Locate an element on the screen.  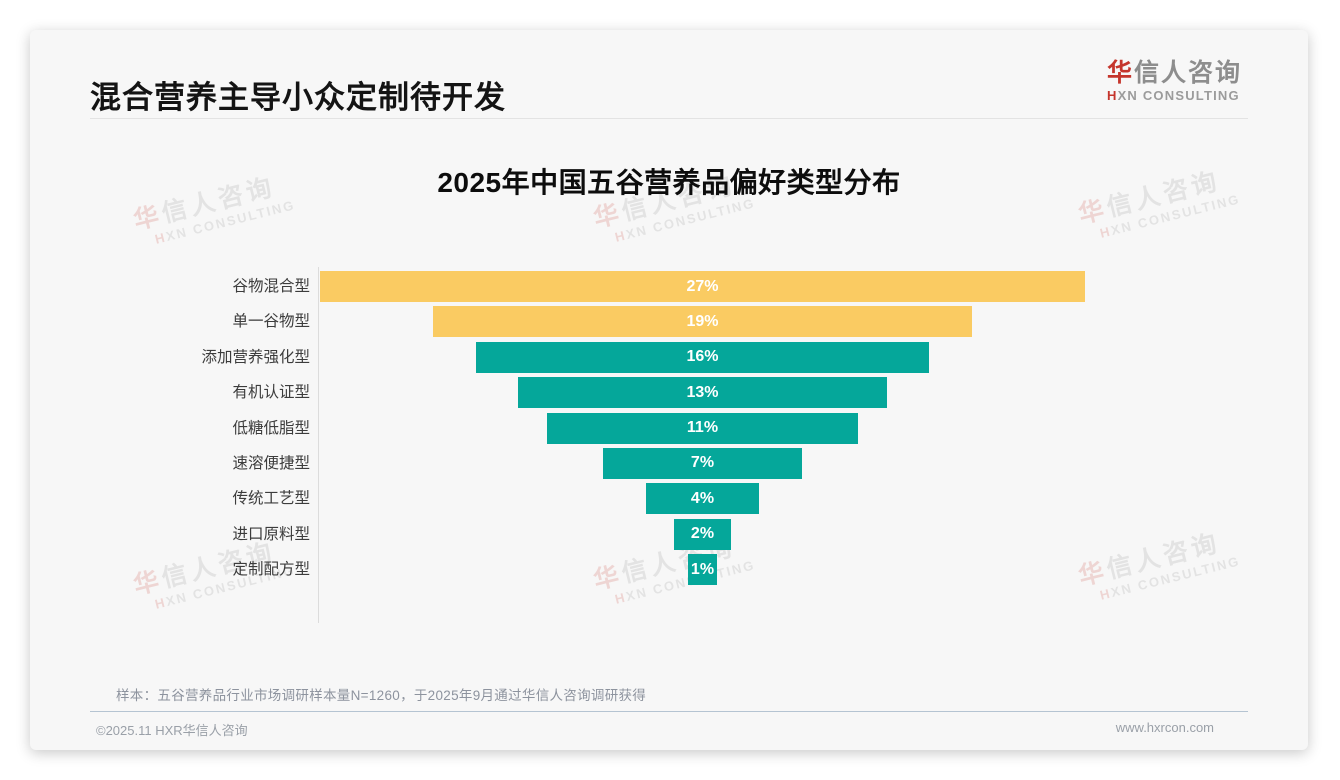
funnel-row: 速溶便捷型 7% is located at coordinates (669, 465).